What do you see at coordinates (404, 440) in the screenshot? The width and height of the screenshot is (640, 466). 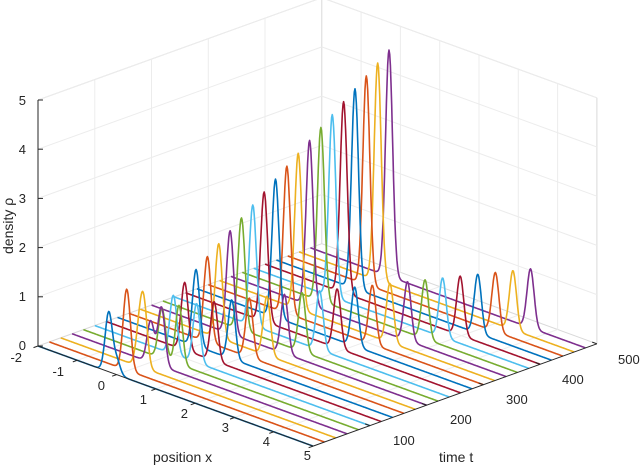 I see `y-tick-label: 100` at bounding box center [404, 440].